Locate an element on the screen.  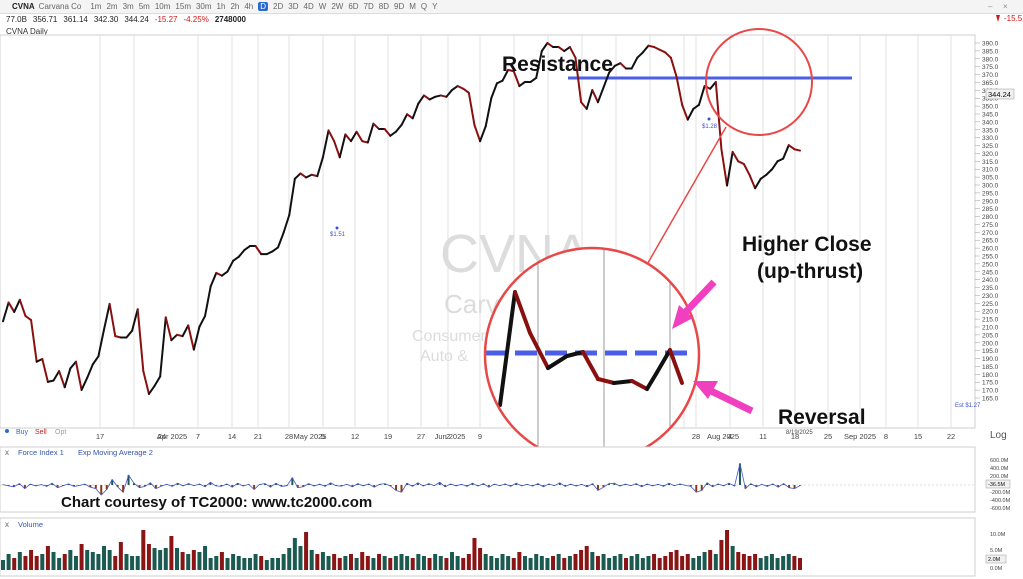
volume-label: Volume is located at coordinates (30, 524).